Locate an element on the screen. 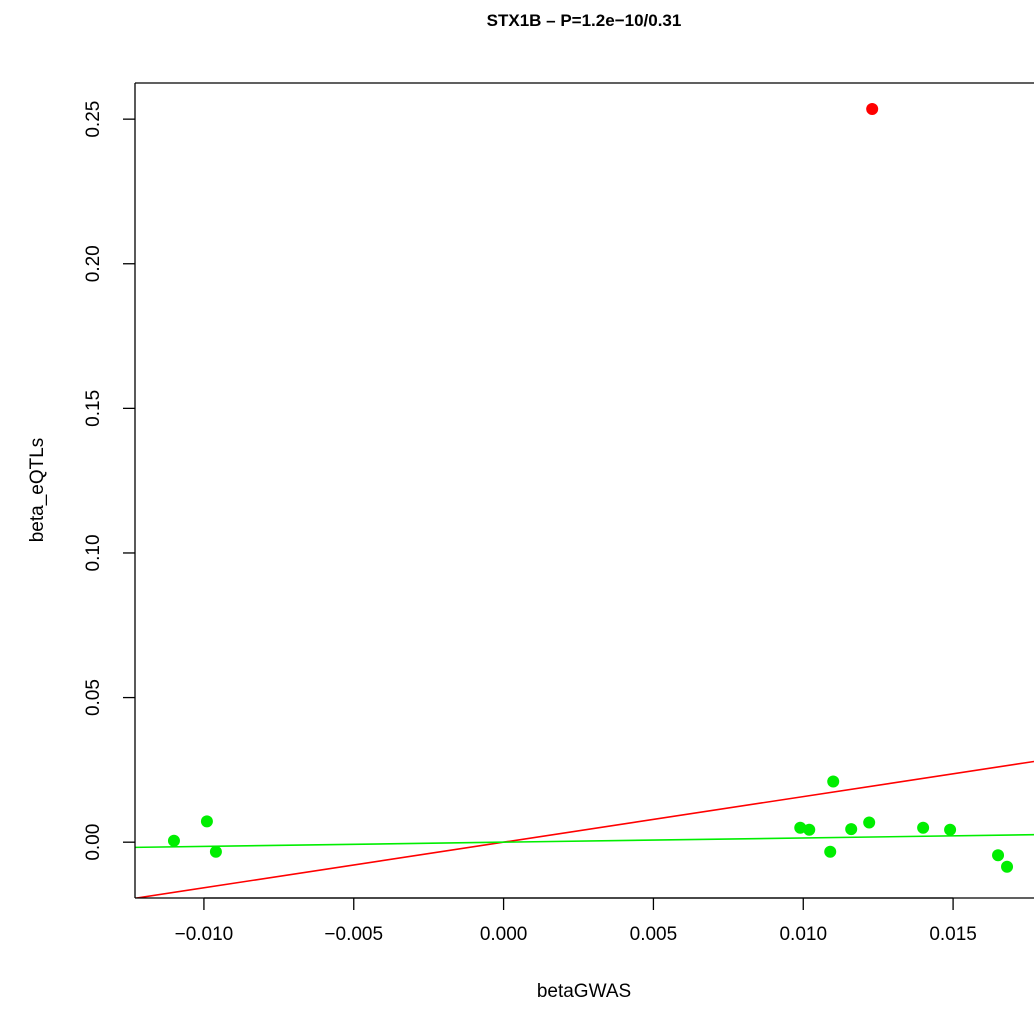  x-tick-label: 0.000 is located at coordinates (504, 934).